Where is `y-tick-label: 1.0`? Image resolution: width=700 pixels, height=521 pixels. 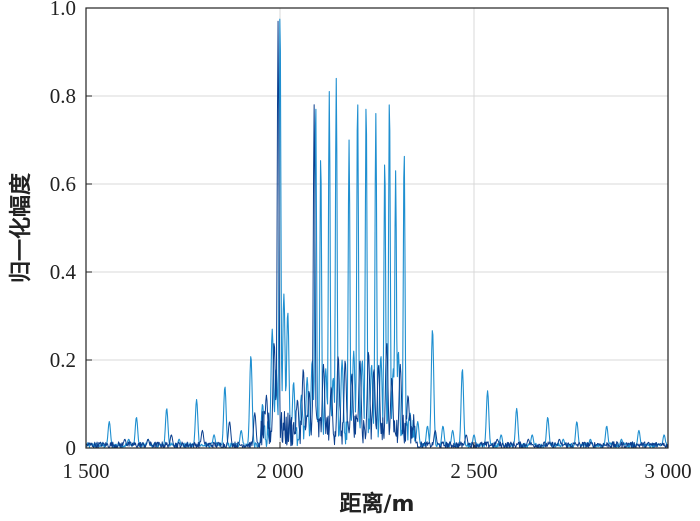
y-tick-label: 1.0 is located at coordinates (63, 10).